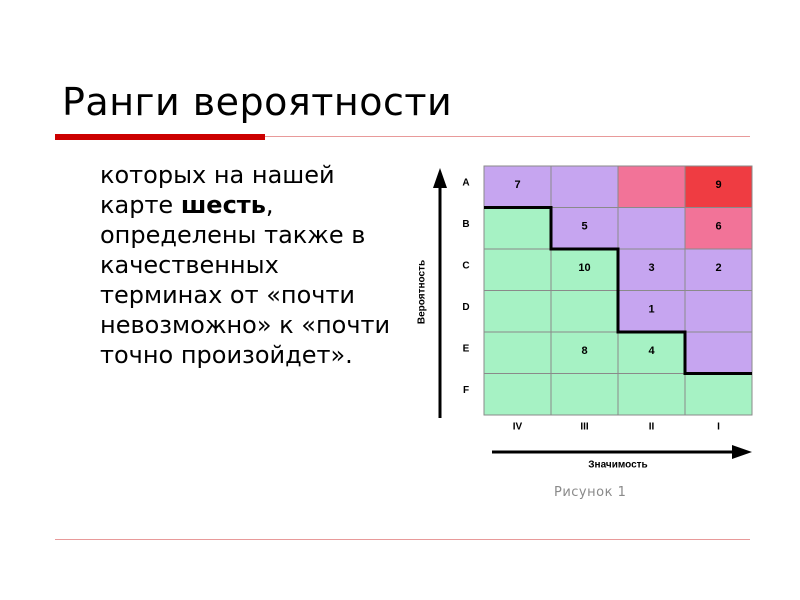  I want to click on row-label-a: A, so click(465, 183).